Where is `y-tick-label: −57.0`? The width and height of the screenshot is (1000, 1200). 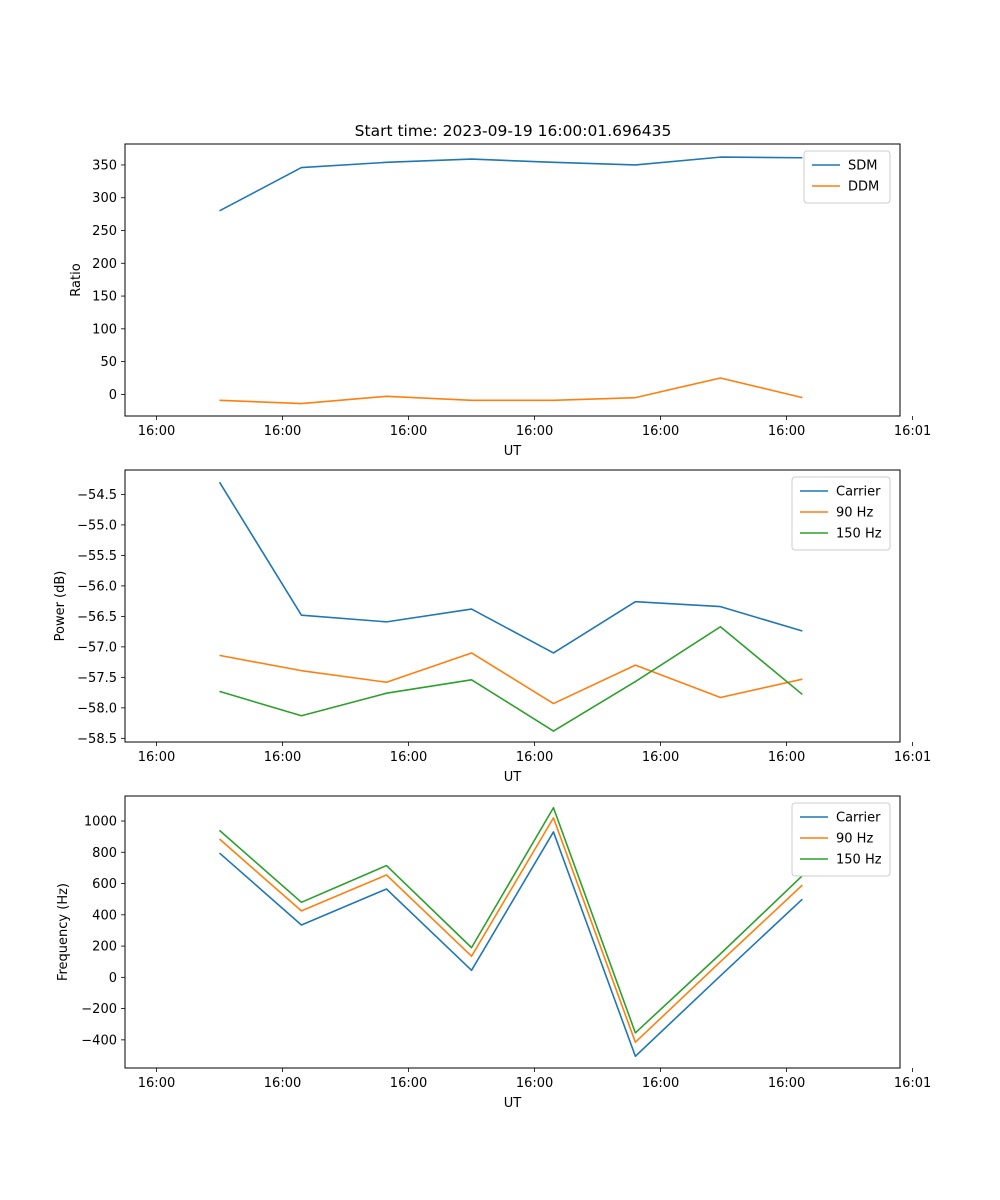 y-tick-label: −57.0 is located at coordinates (97, 647).